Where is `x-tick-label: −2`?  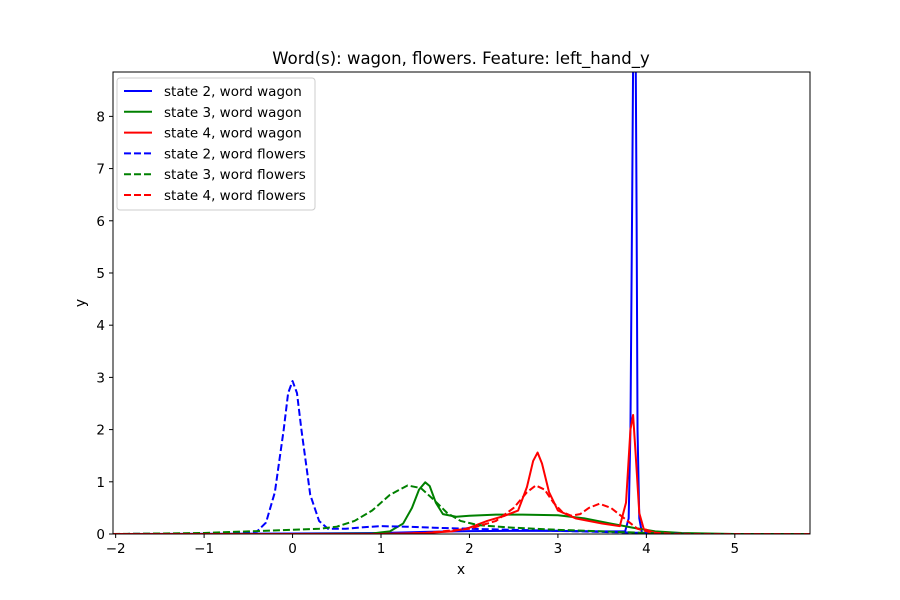 x-tick-label: −2 is located at coordinates (116, 549).